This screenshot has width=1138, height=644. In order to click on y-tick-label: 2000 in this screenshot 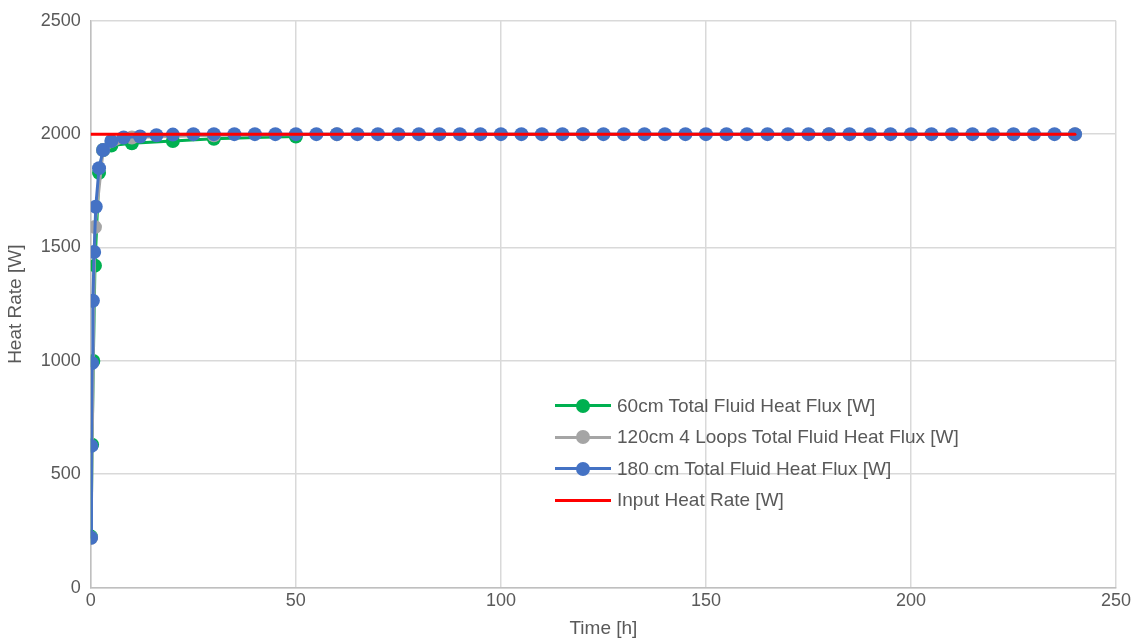, I will do `click(60, 133)`.